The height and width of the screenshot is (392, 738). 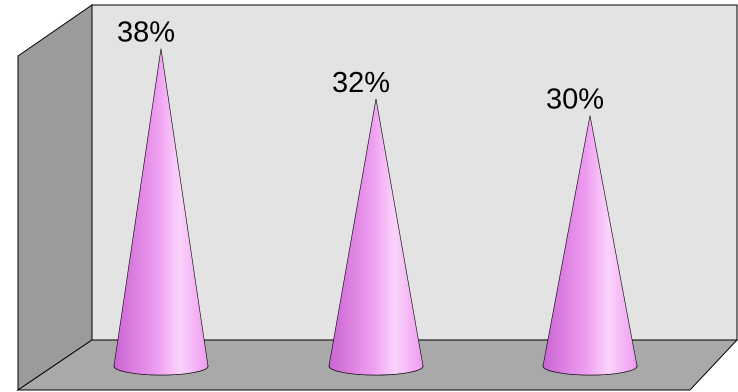 I want to click on data-label-3: 30%, so click(x=575, y=100).